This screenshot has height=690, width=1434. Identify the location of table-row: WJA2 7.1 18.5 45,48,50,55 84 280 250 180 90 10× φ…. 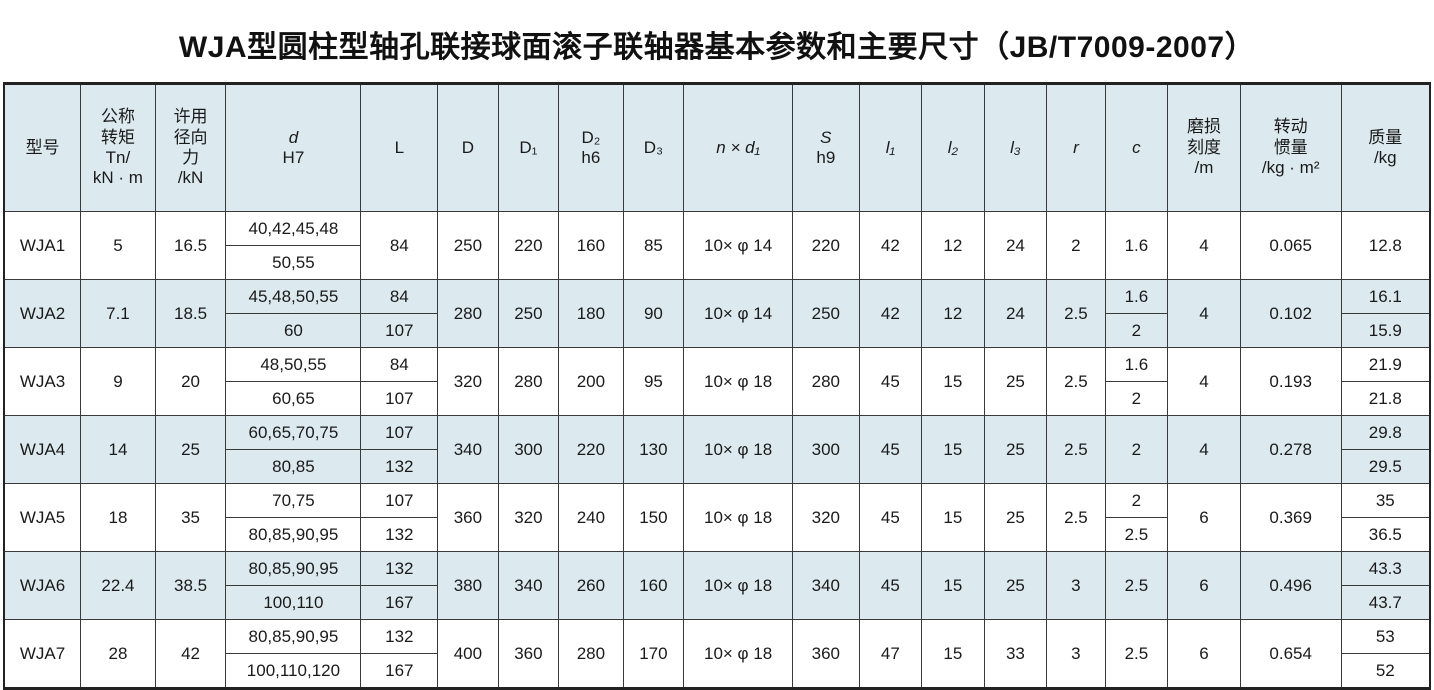
(717, 313).